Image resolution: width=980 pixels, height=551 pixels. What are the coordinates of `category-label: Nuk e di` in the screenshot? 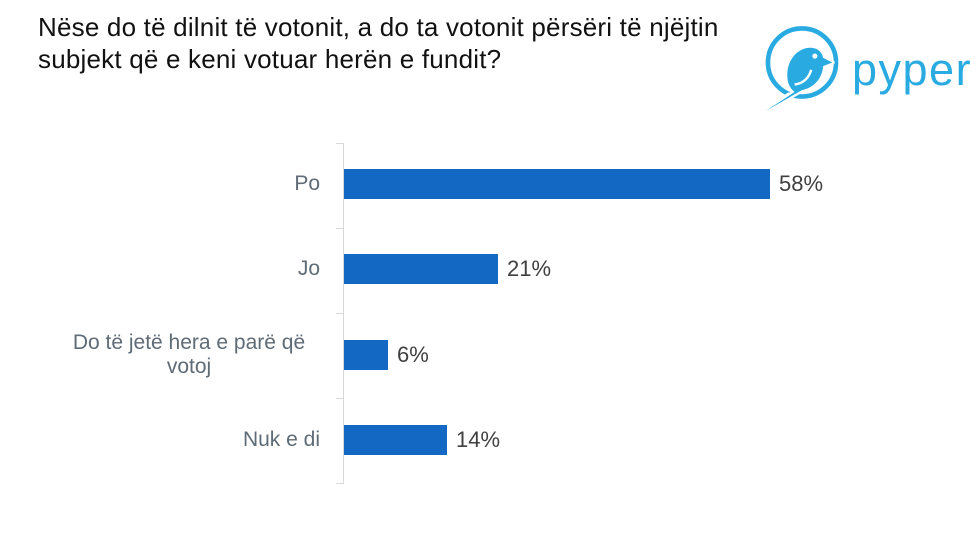 It's located at (281, 440).